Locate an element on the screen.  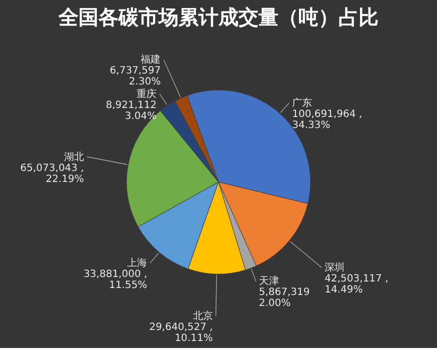
data-label: 5,867,319 2.00% is located at coordinates (284, 298).